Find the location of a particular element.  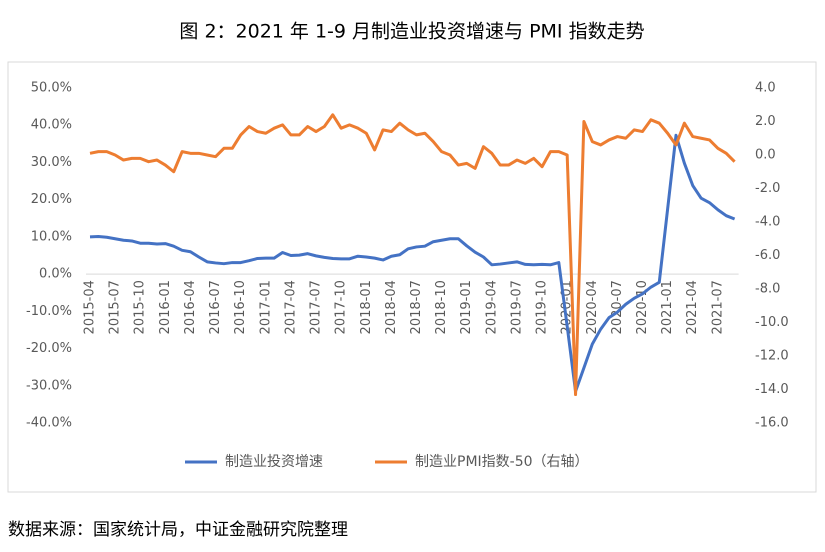

x-tick-label: 2018-04 is located at coordinates (391, 307).